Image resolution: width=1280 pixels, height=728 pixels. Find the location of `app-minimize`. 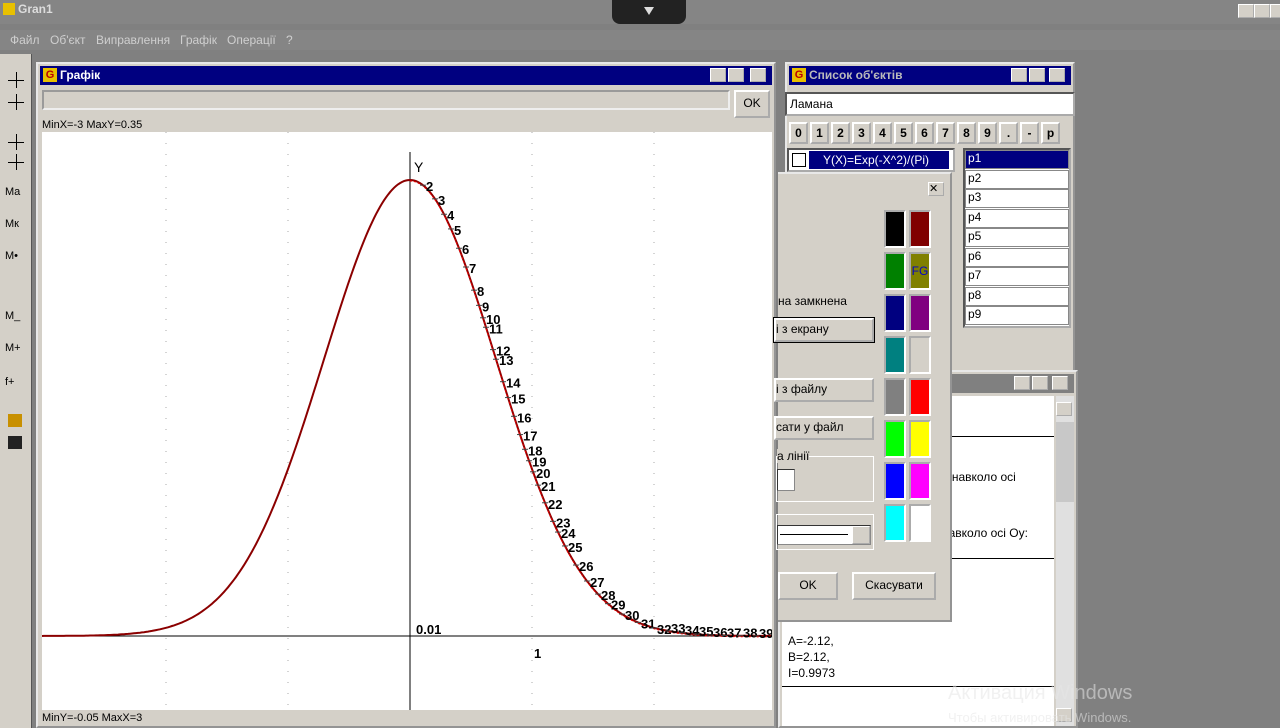

app-minimize is located at coordinates (1246, 11).